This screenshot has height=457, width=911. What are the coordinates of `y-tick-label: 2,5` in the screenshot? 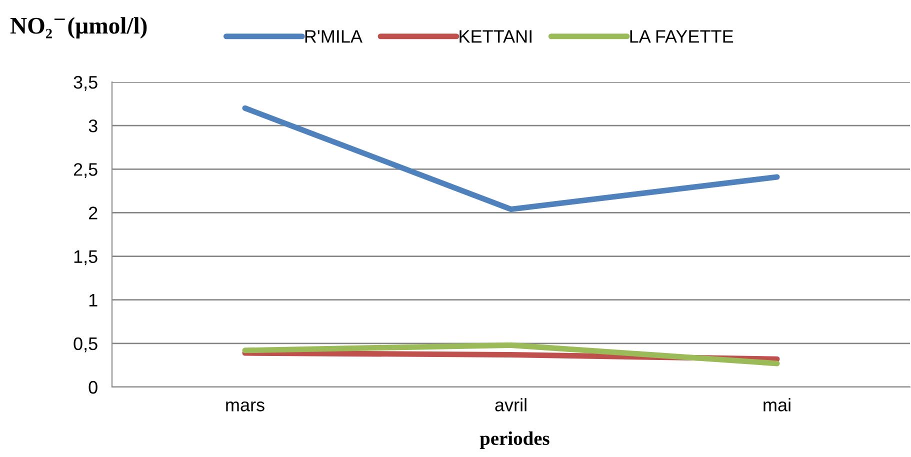 It's located at (86, 170).